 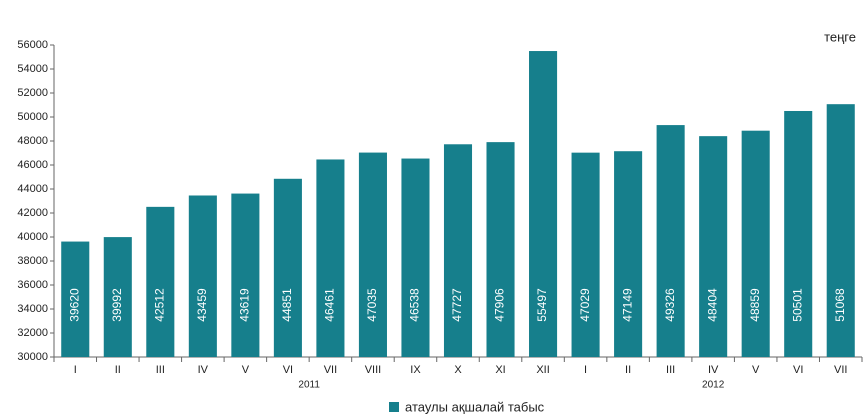 What do you see at coordinates (32, 45) in the screenshot?
I see `y-tick-label: 56000` at bounding box center [32, 45].